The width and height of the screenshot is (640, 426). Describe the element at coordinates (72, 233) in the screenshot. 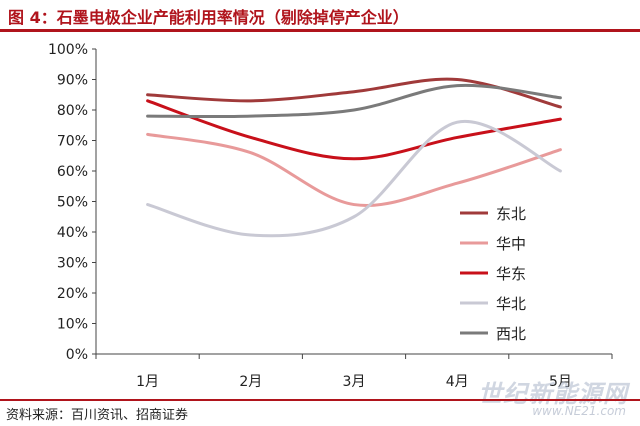

I see `y-tick-label: 40%` at that location.